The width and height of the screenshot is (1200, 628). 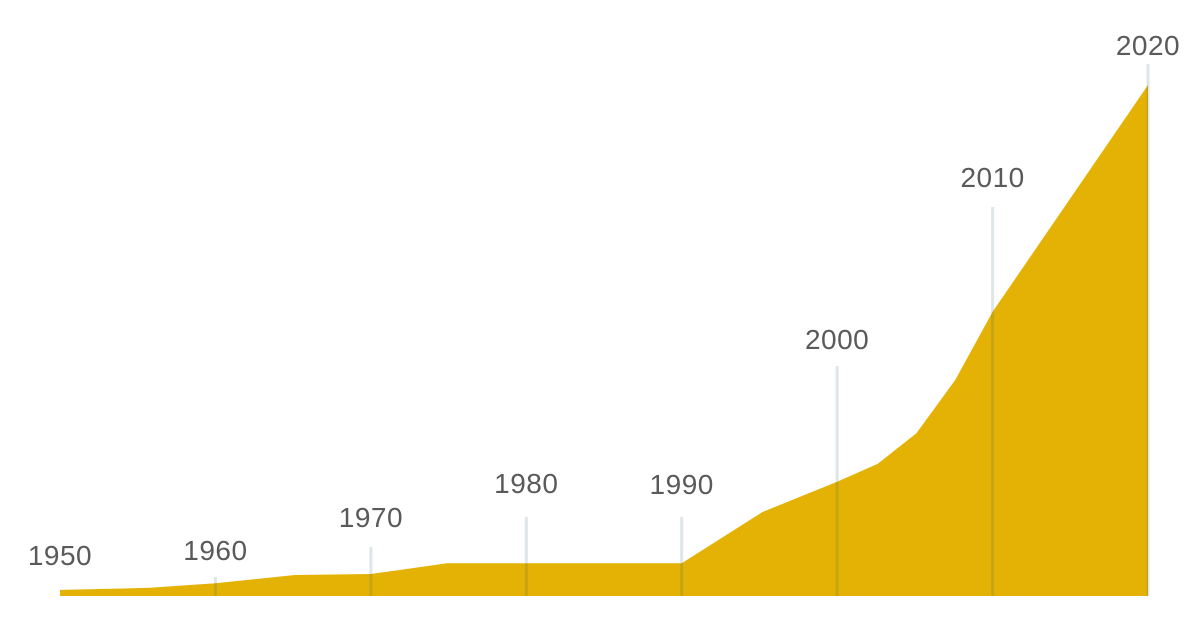 I want to click on decade-label-1950: 1950, so click(x=60, y=555).